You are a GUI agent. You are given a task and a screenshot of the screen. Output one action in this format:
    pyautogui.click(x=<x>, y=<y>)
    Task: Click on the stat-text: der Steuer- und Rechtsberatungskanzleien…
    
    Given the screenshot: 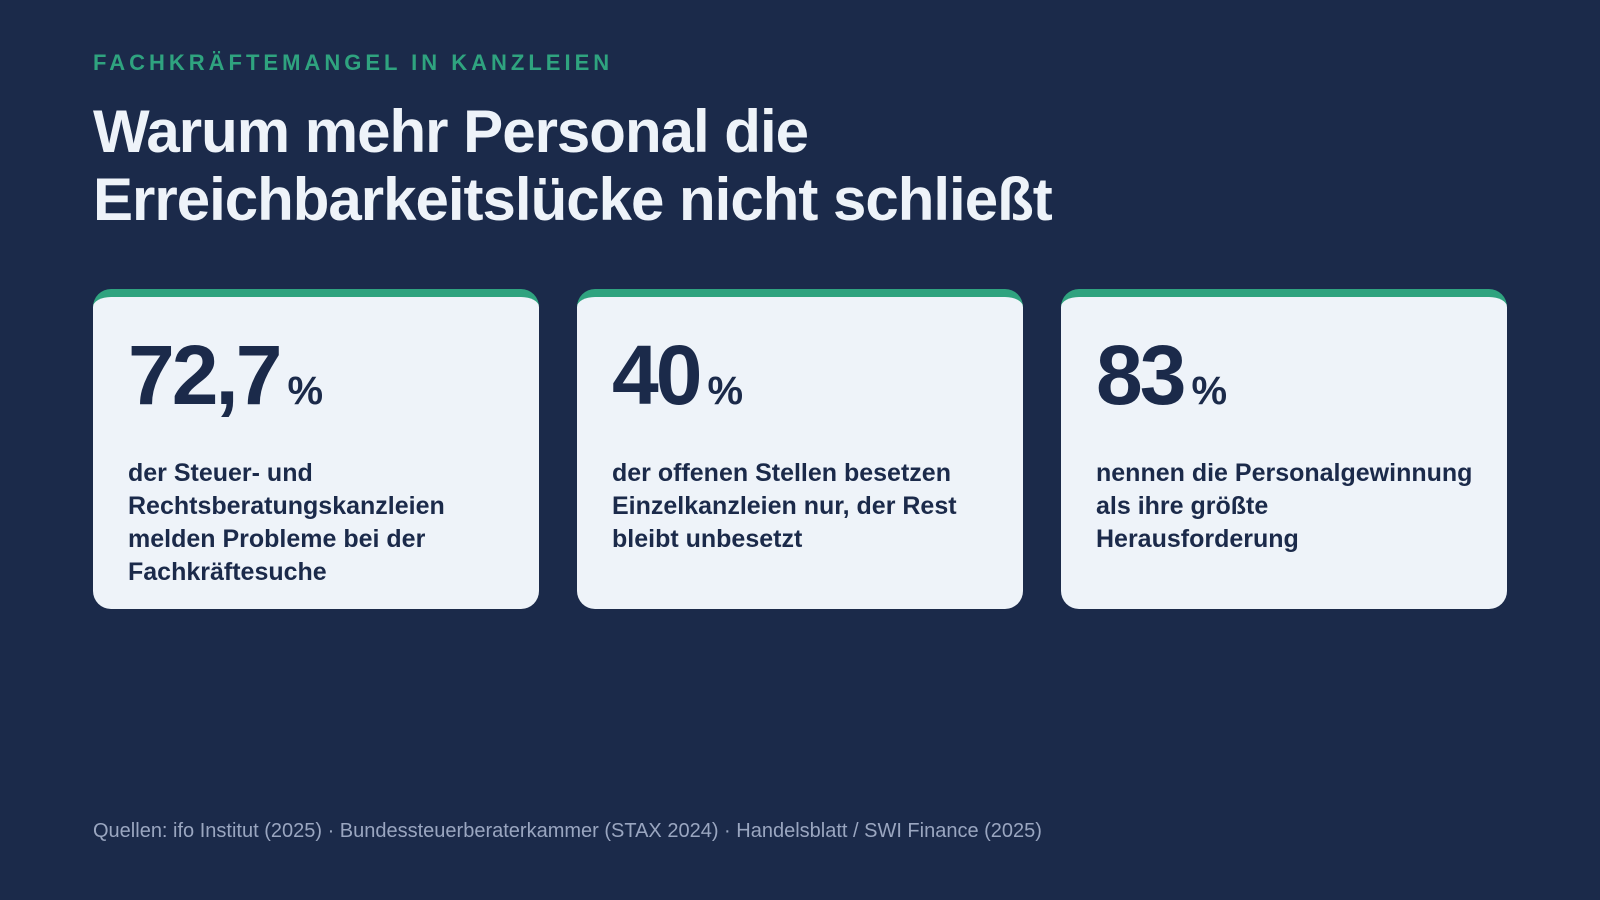 What is the action you would take?
    pyautogui.click(x=286, y=522)
    